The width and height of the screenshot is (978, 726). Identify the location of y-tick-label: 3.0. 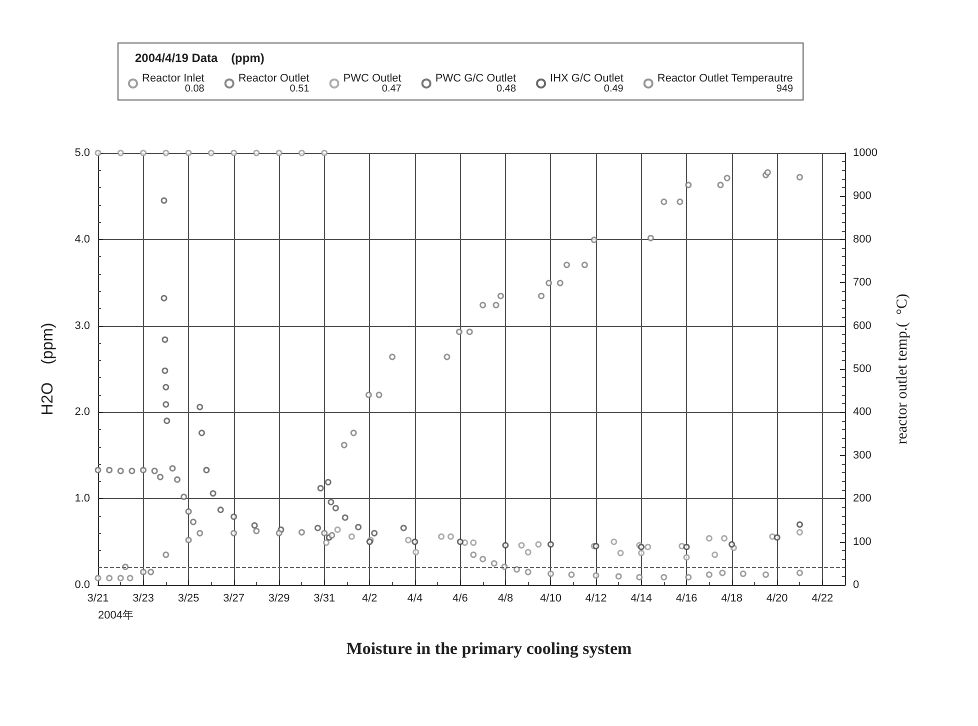
(82, 326).